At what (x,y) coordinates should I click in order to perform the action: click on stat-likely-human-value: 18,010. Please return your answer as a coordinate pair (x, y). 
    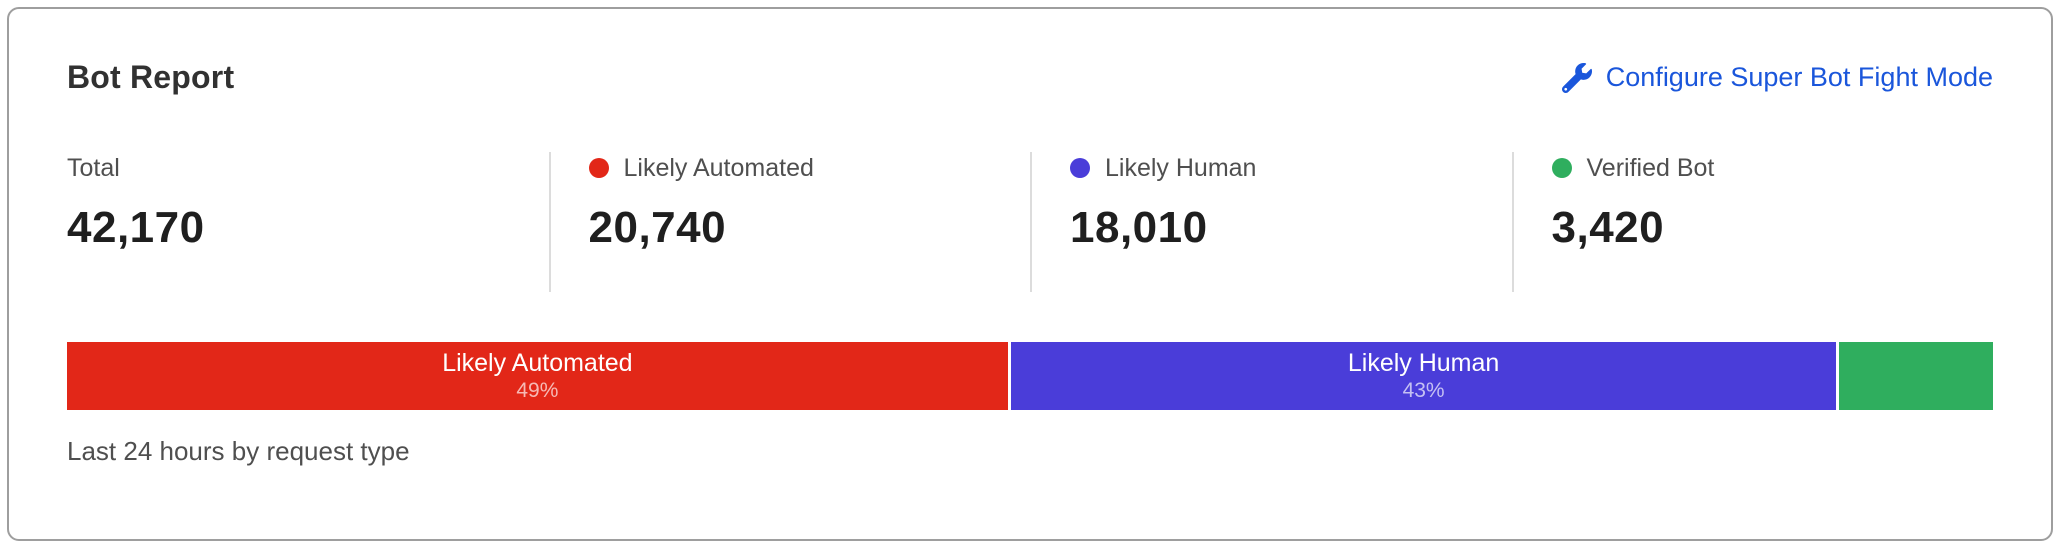
    Looking at the image, I should click on (1139, 227).